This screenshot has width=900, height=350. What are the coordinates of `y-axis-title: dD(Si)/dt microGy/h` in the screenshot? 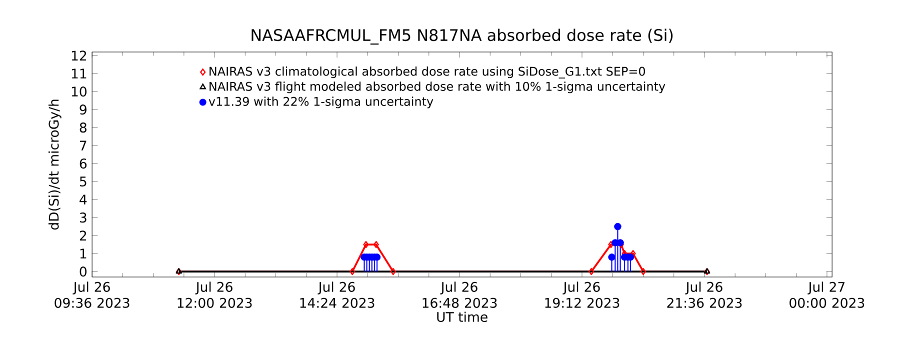 It's located at (55, 165).